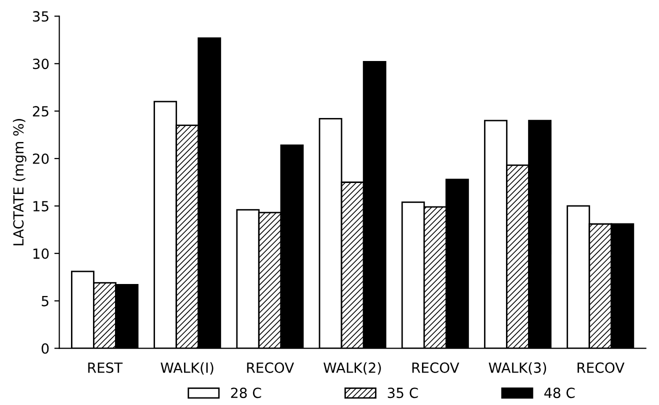  What do you see at coordinates (40, 206) in the screenshot?
I see `y-tick-label: 15` at bounding box center [40, 206].